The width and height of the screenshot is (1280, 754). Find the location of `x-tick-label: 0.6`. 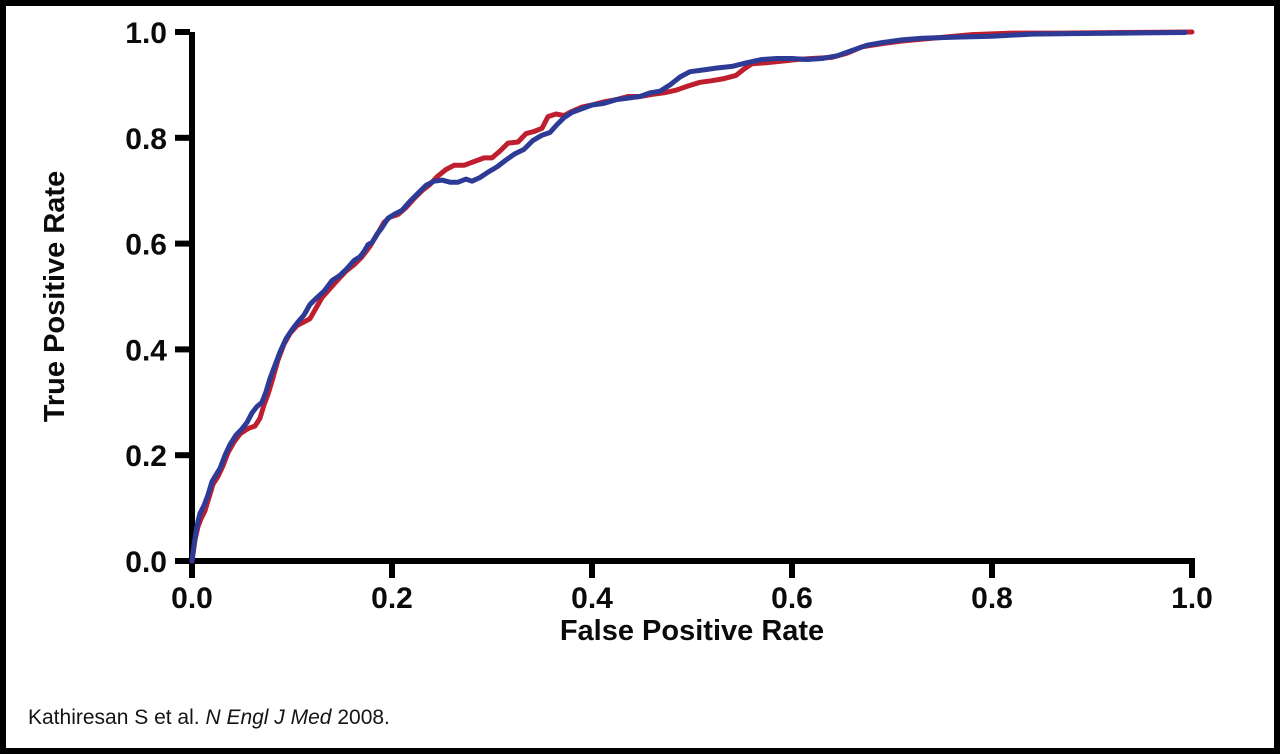

x-tick-label: 0.6 is located at coordinates (792, 598).